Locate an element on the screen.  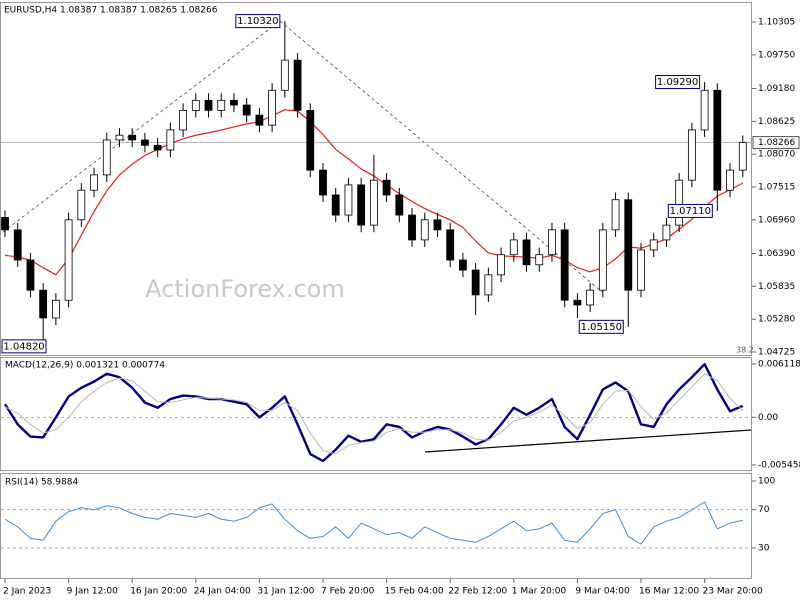
signal-line is located at coordinates (374, 414).